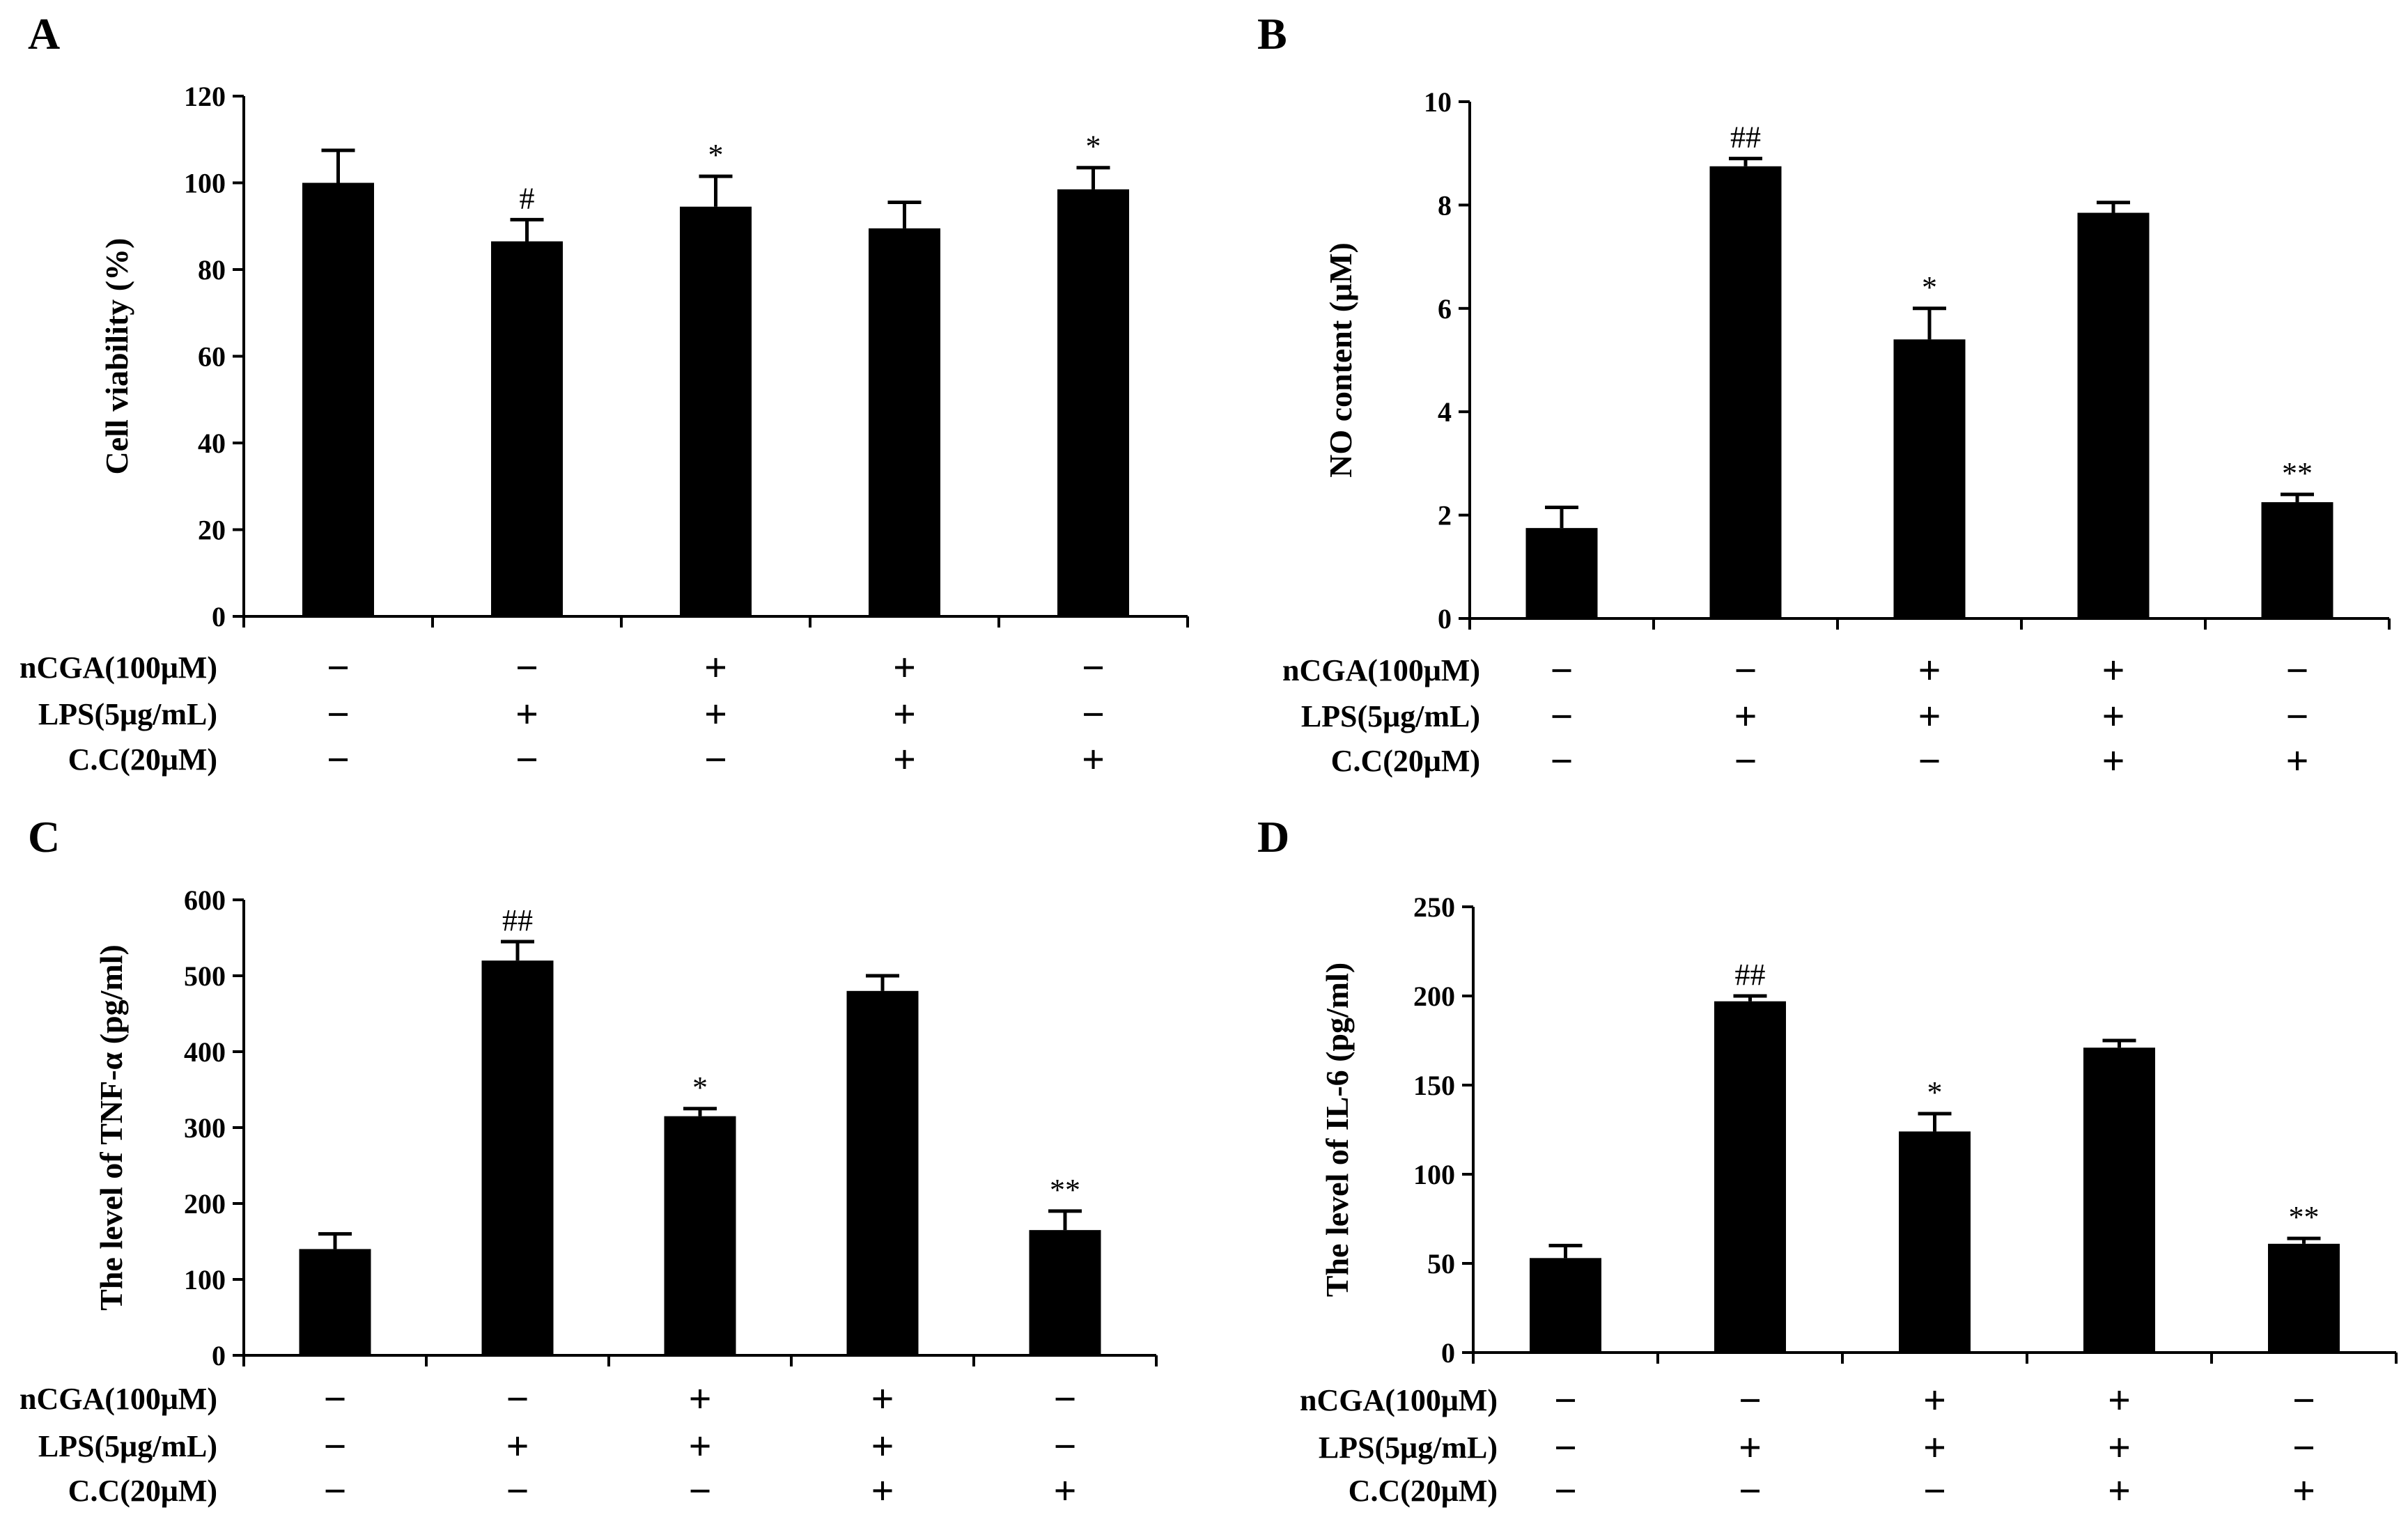  What do you see at coordinates (44, 34) in the screenshot?
I see `panel-letter: A` at bounding box center [44, 34].